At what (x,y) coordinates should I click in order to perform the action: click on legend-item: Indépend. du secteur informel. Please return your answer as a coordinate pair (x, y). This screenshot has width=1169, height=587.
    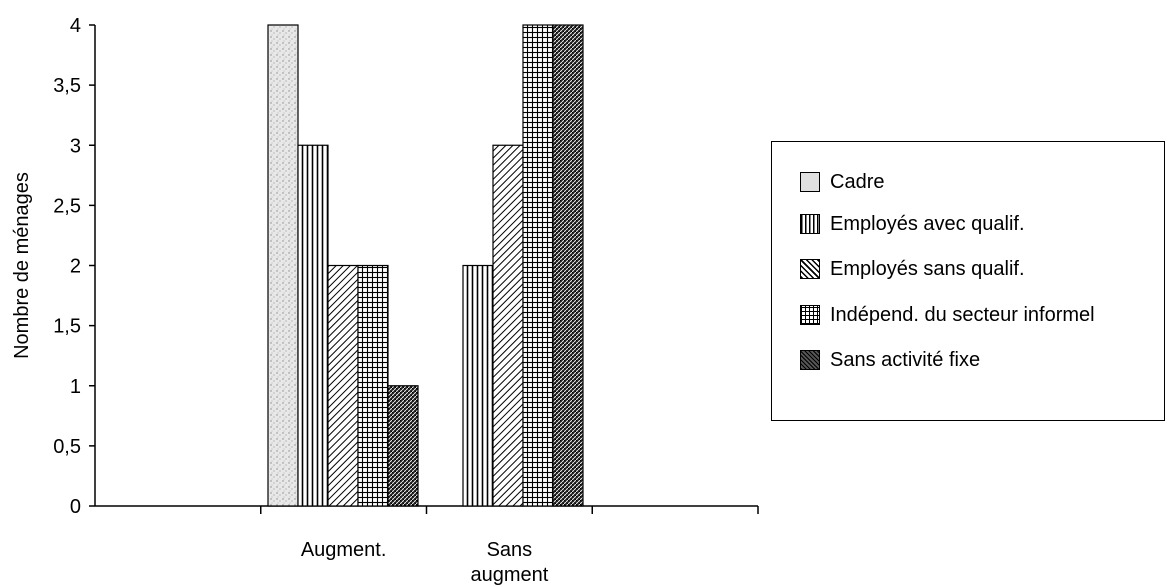
    Looking at the image, I should click on (947, 315).